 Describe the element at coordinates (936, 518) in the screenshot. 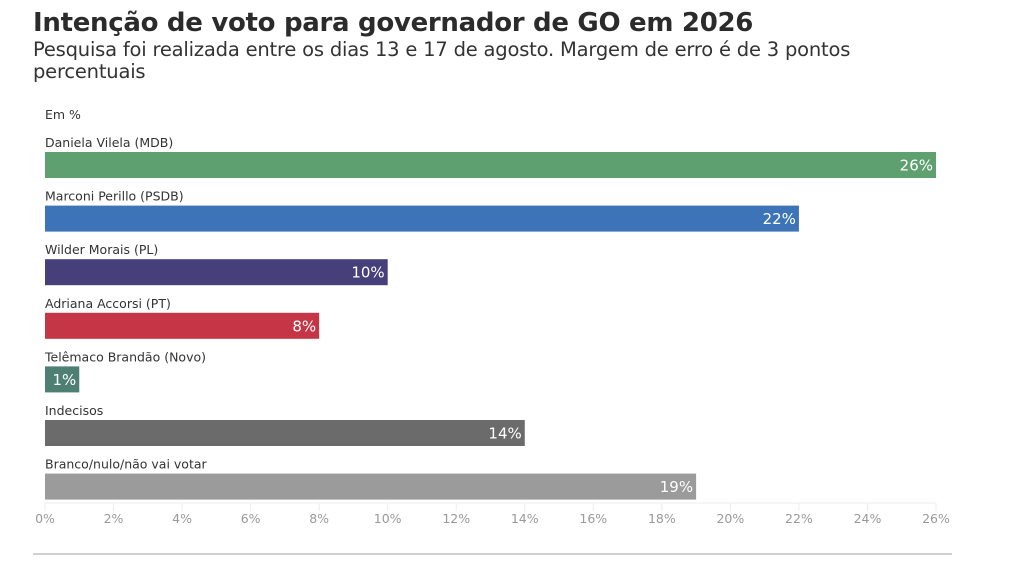

I see `x-tick-label: 26%` at that location.